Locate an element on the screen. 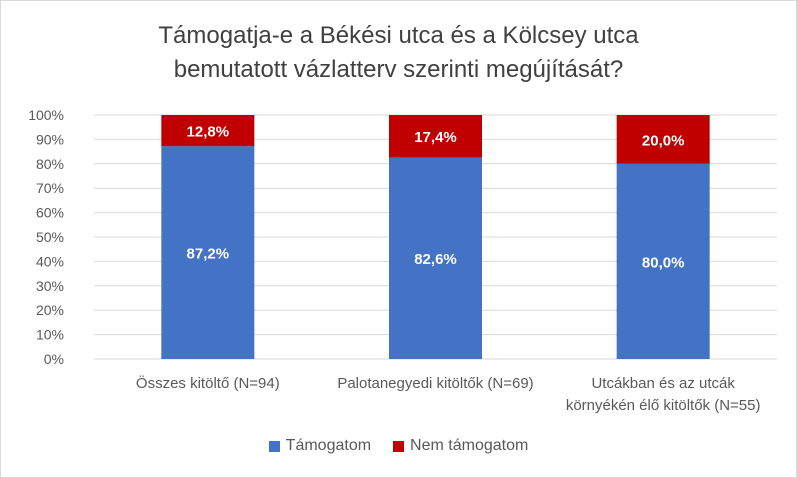 Image resolution: width=797 pixels, height=478 pixels. y-tick-label-7: 70% is located at coordinates (50, 188).